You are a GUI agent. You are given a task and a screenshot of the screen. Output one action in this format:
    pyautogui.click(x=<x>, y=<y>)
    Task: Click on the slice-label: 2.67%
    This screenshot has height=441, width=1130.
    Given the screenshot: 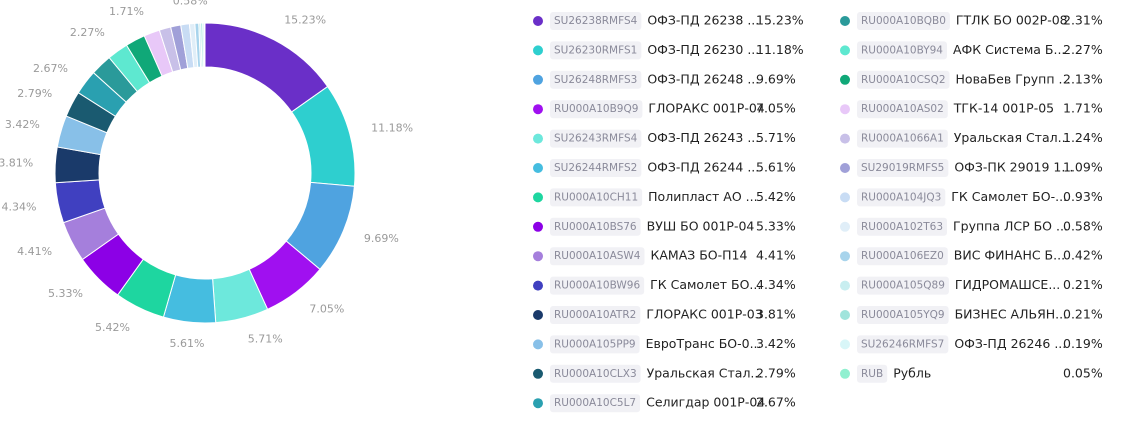 What is the action you would take?
    pyautogui.click(x=50, y=68)
    